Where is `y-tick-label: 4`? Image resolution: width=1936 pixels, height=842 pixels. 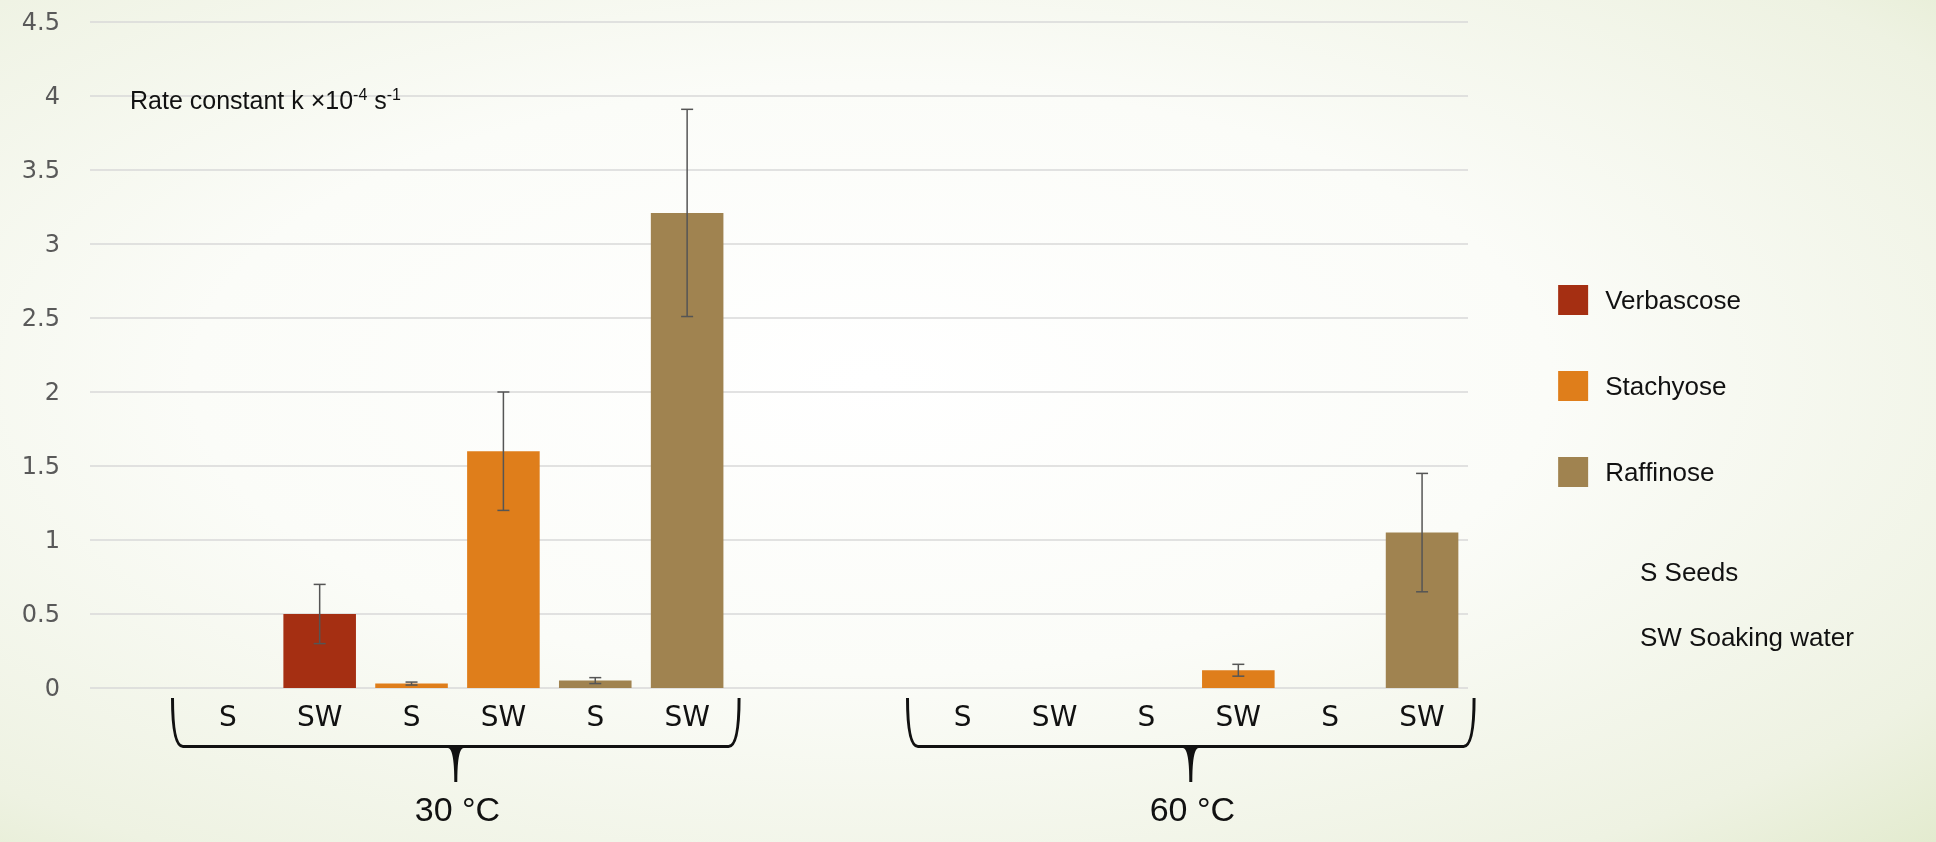
y-tick-label: 4 is located at coordinates (52, 96).